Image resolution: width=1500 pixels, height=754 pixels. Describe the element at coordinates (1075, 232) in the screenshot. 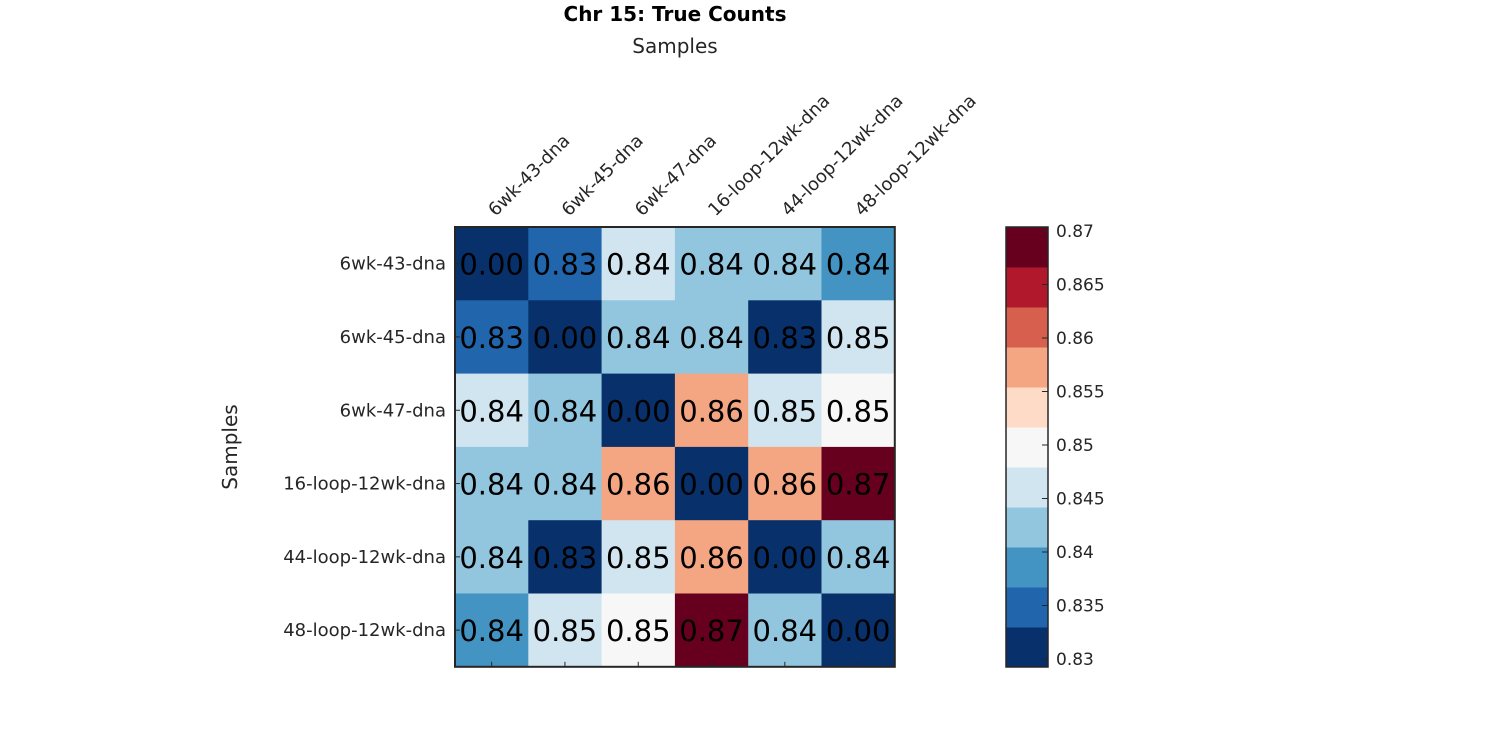

I see `colorbar-tick-label: 0.87` at that location.